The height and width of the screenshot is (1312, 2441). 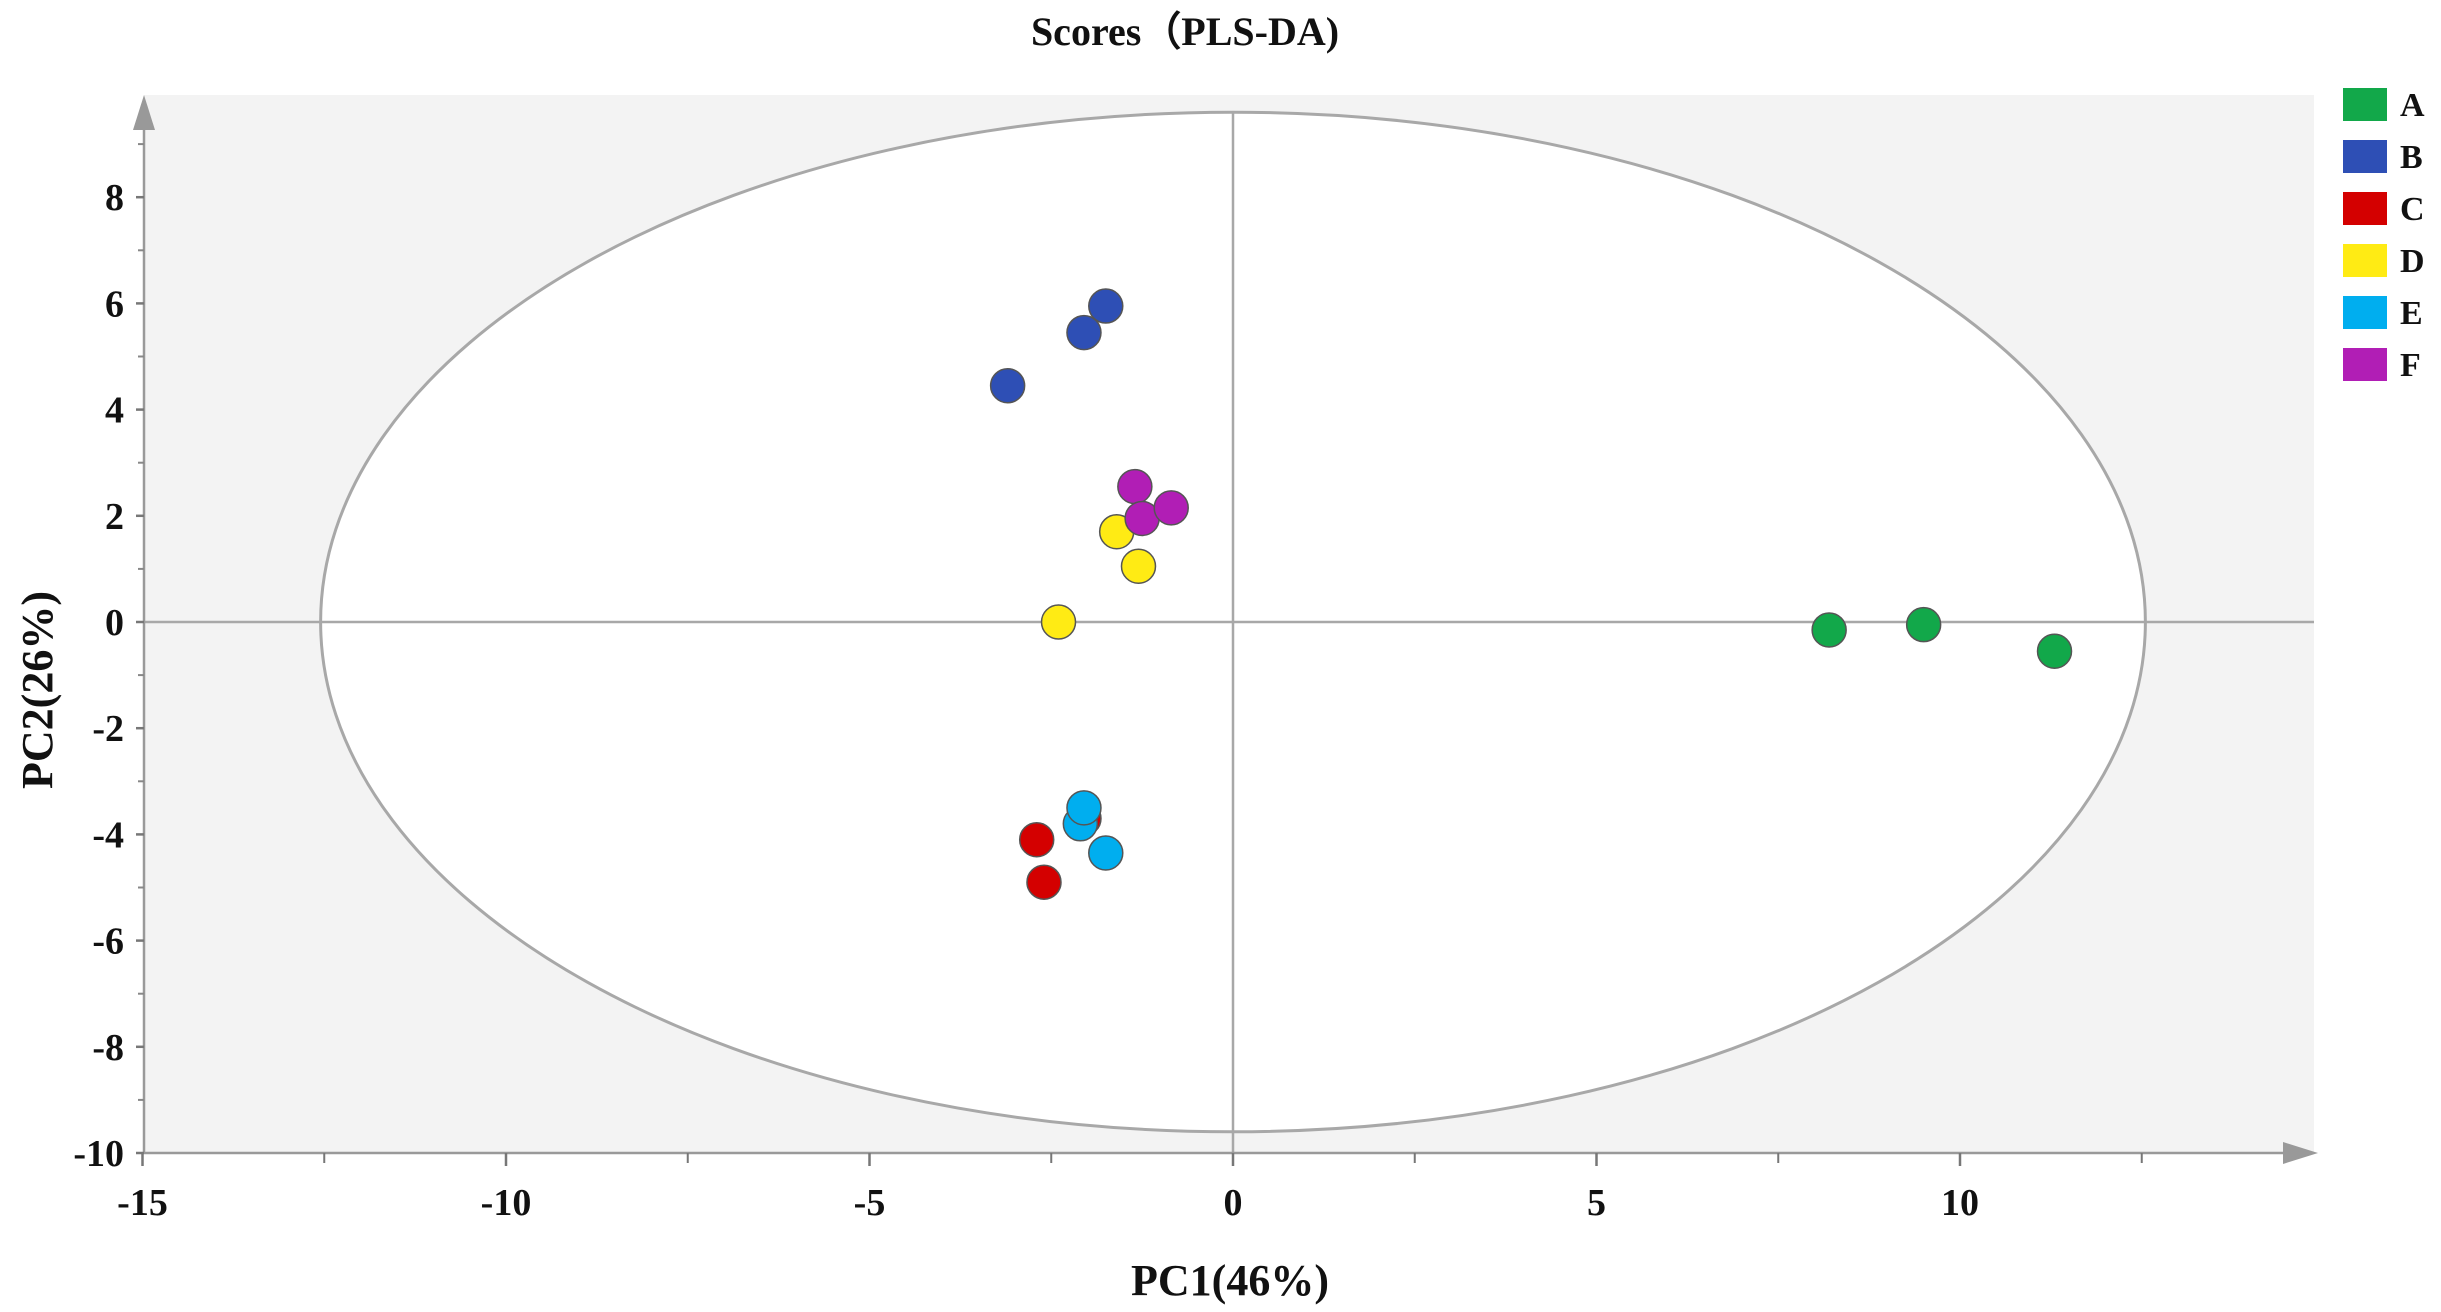 I want to click on legend-swatch-b, so click(x=2365, y=156).